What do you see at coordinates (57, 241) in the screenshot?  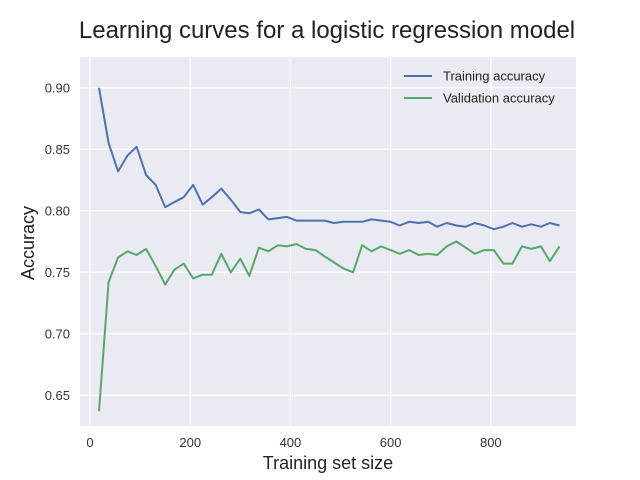 I see `y-tick-labels: 0.65 0.70 0.75 0.80 0.85 0.90` at bounding box center [57, 241].